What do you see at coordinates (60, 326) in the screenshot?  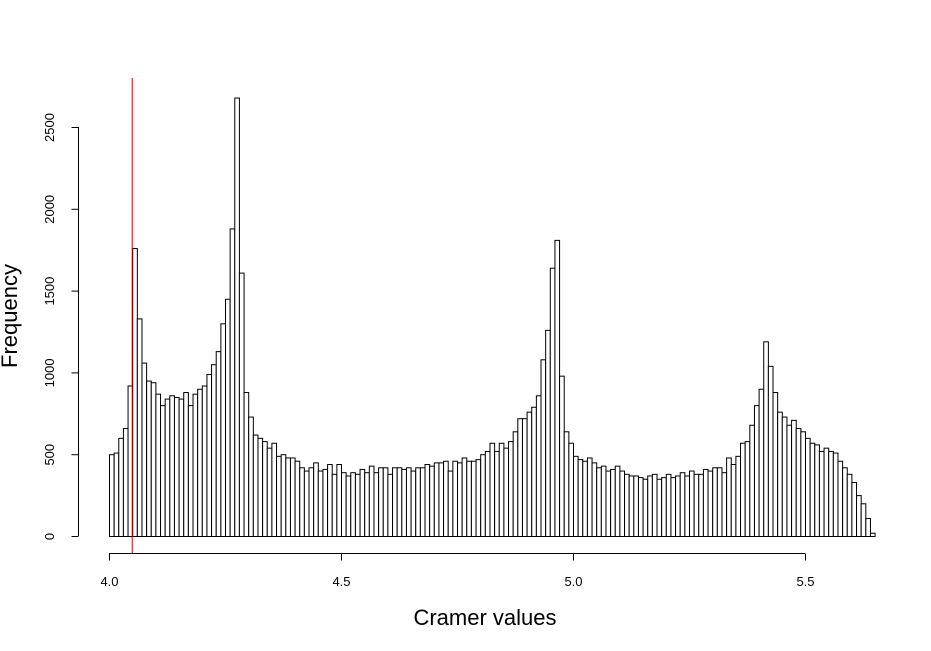 I see `y-axis: 0 500 1000 1500 2000 2500` at bounding box center [60, 326].